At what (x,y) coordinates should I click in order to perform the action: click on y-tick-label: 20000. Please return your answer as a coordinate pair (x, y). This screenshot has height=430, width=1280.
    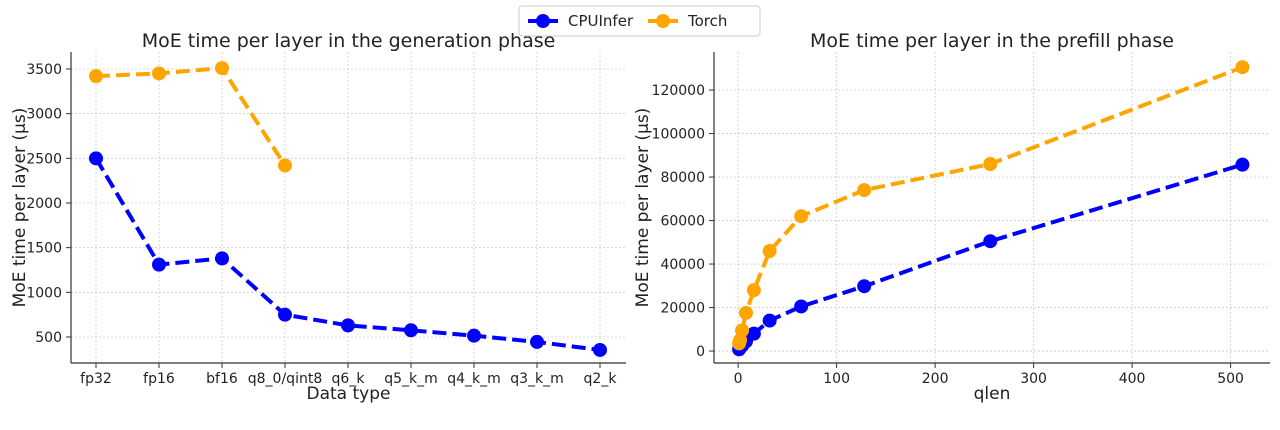
    Looking at the image, I should click on (682, 309).